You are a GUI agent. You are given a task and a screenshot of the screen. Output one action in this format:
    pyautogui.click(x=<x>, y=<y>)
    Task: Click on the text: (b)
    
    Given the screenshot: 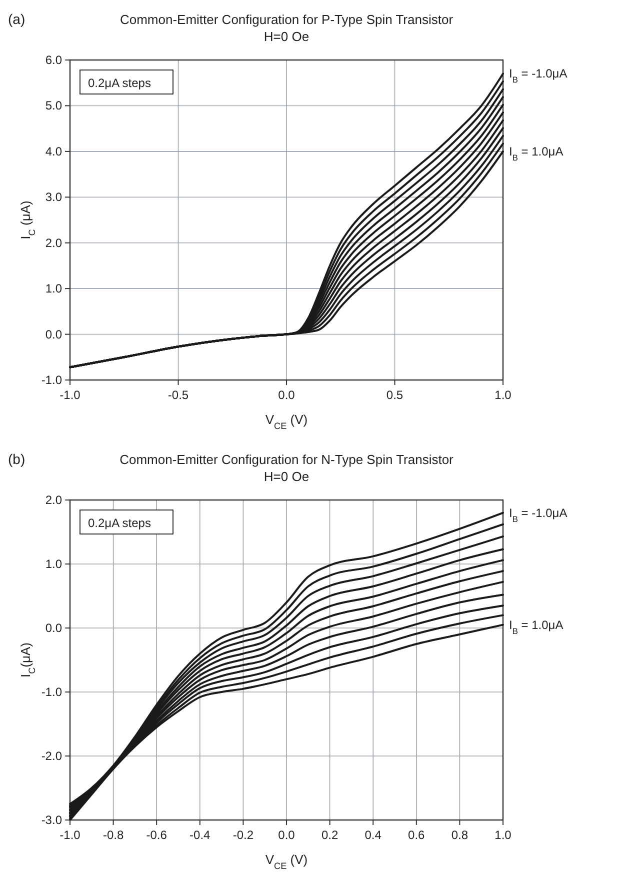 What is the action you would take?
    pyautogui.click(x=17, y=459)
    